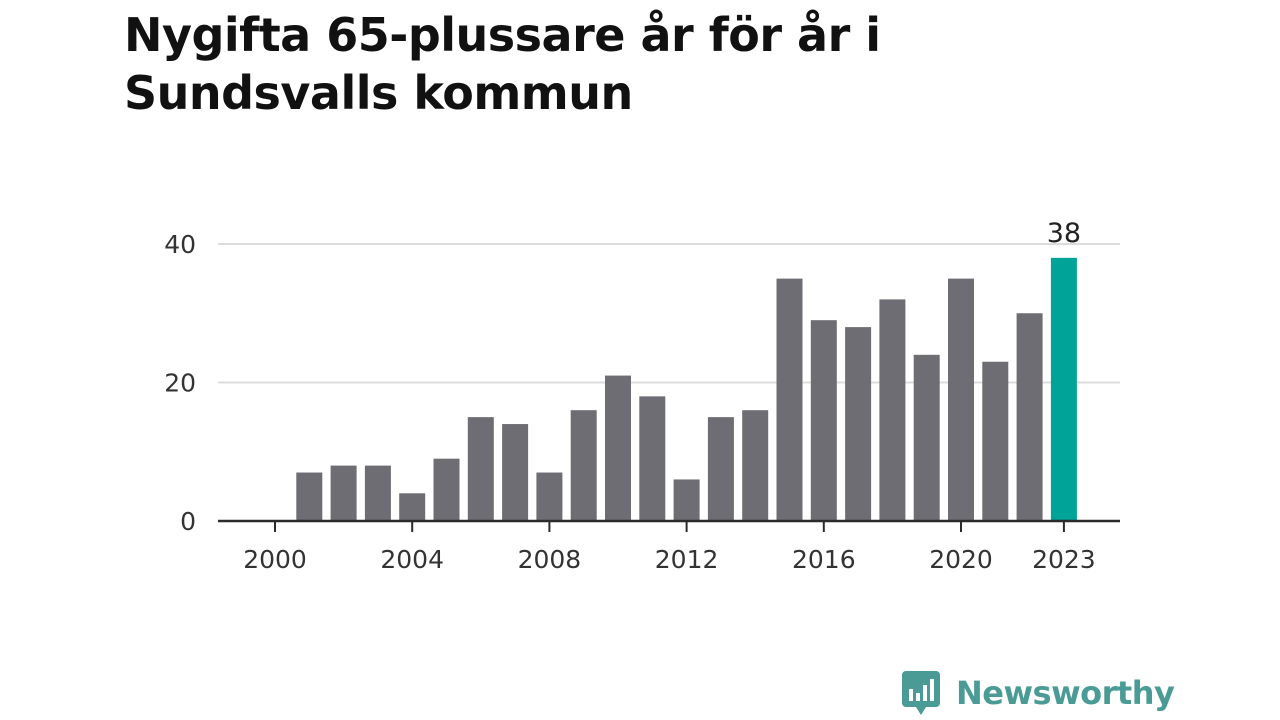 The image size is (1280, 720). What do you see at coordinates (1064, 559) in the screenshot?
I see `x-tick-label: 2023` at bounding box center [1064, 559].